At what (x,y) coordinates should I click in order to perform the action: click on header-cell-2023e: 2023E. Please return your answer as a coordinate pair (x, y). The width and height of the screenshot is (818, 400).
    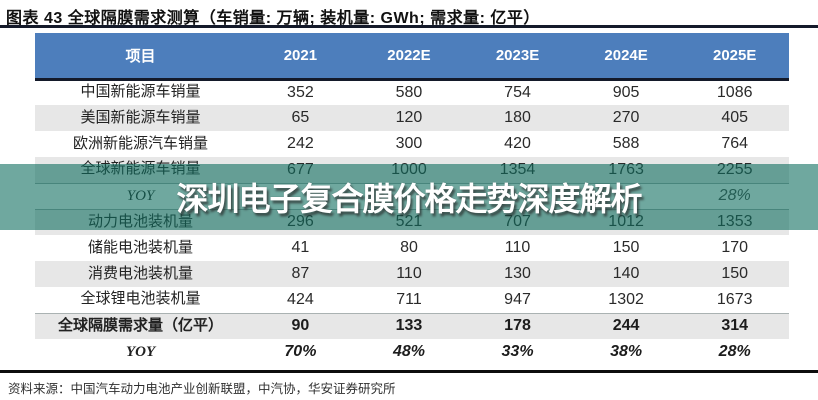
    Looking at the image, I should click on (517, 57).